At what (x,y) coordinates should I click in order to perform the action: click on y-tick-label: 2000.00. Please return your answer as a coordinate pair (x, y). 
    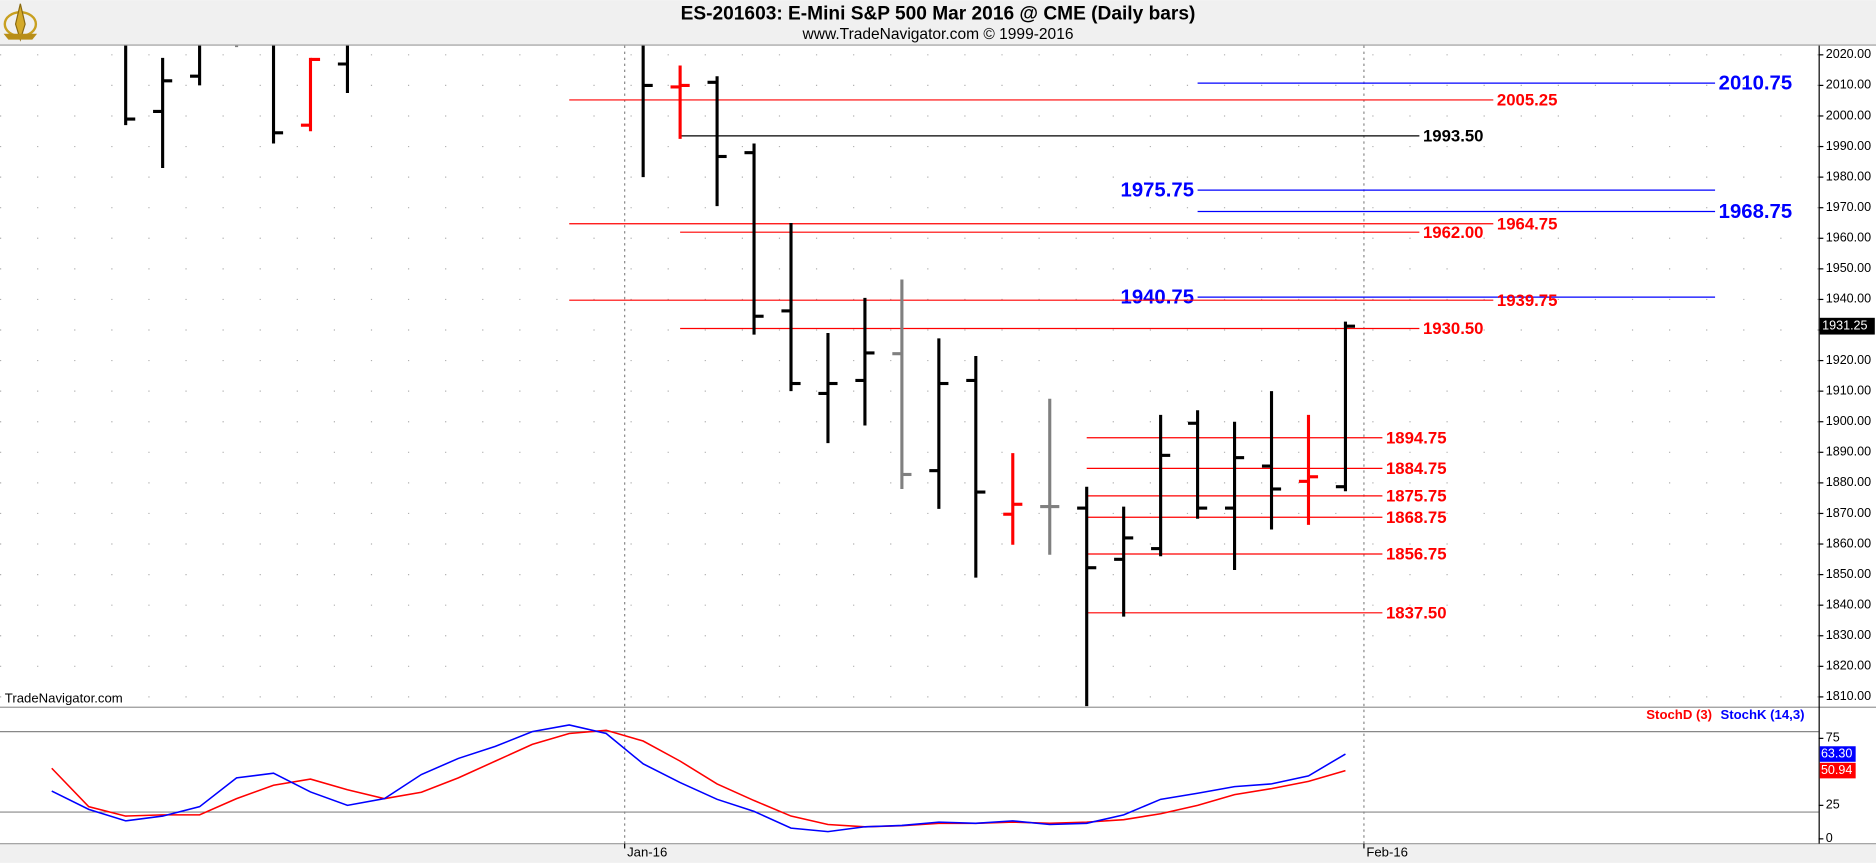
    Looking at the image, I should click on (1848, 115).